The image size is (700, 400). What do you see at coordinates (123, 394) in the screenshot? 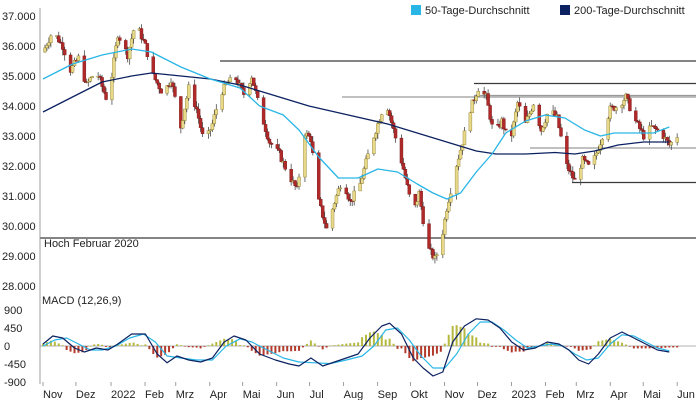
I see `x-tick-label: 2022` at bounding box center [123, 394].